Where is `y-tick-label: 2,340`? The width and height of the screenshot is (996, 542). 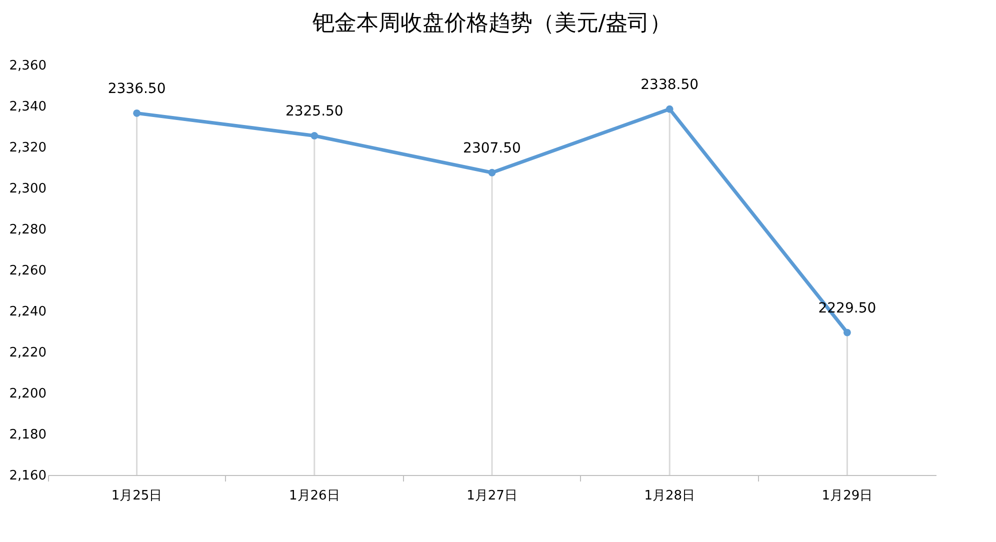
y-tick-label: 2,340 is located at coordinates (27, 107).